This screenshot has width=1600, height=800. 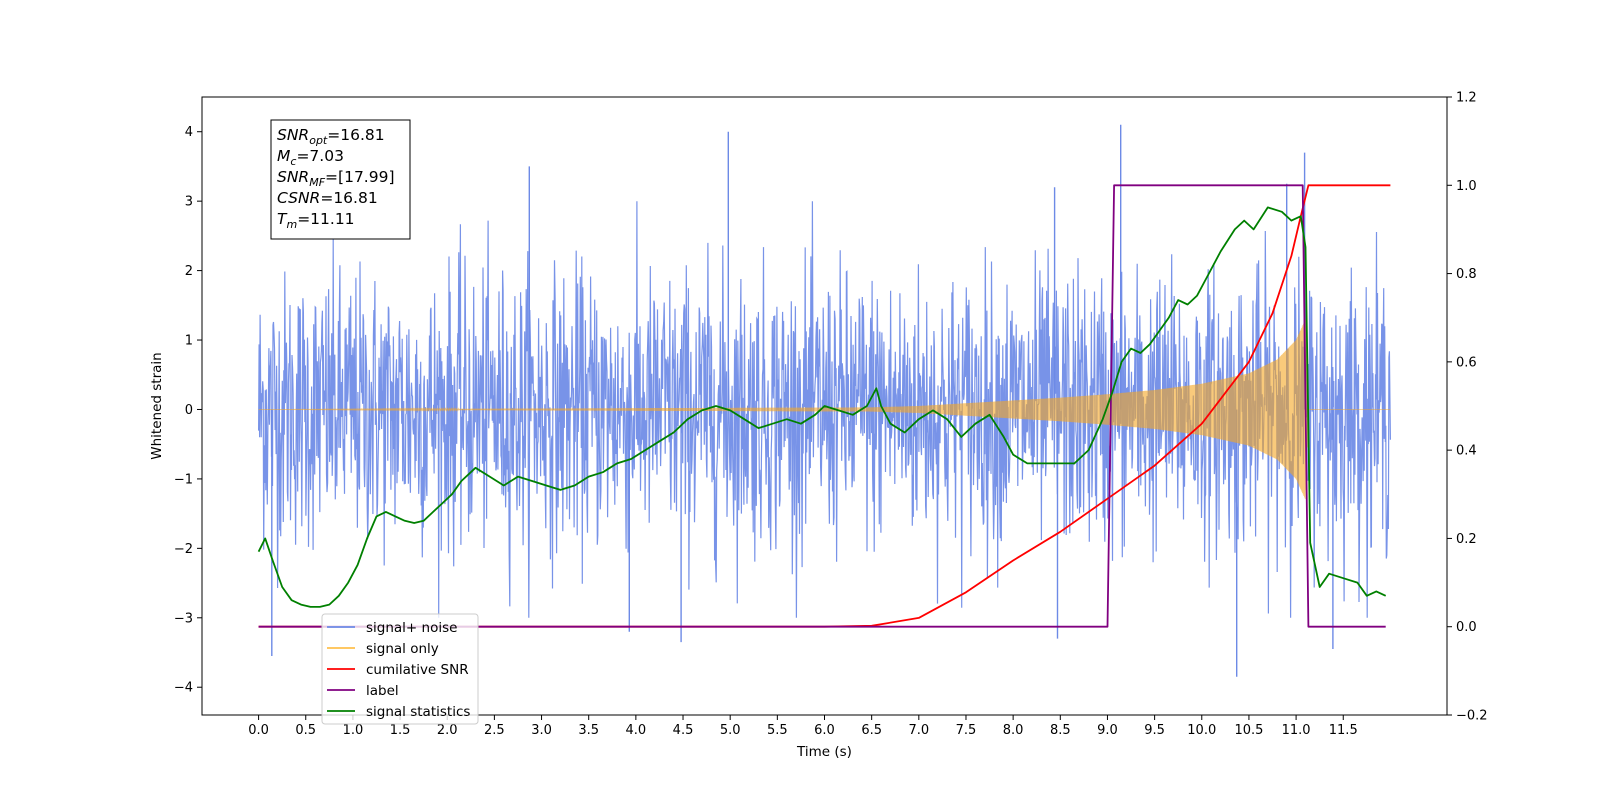 I want to click on x-axis-title: Time (s), so click(x=824, y=752).